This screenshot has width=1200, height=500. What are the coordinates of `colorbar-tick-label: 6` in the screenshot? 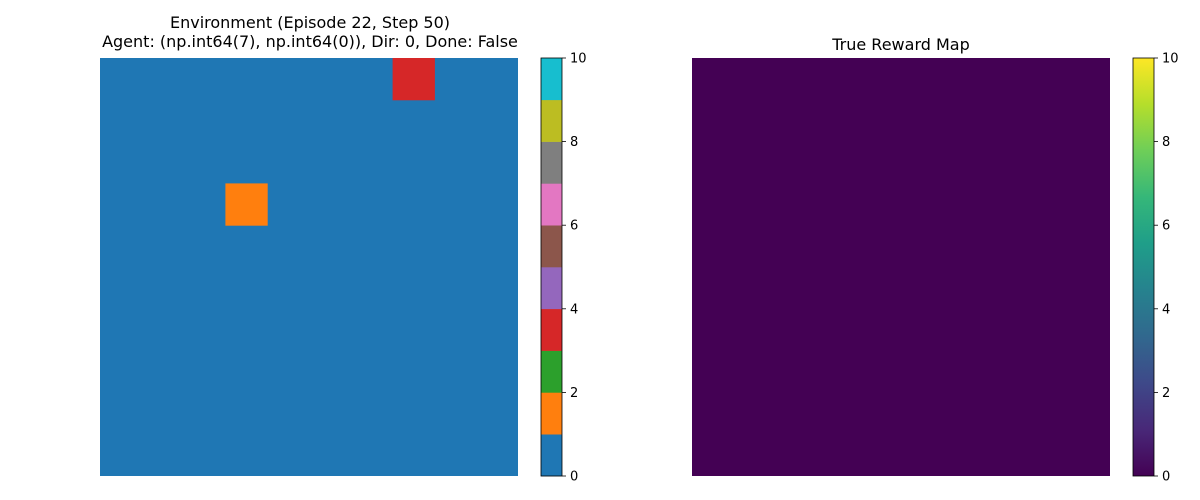 It's located at (574, 226).